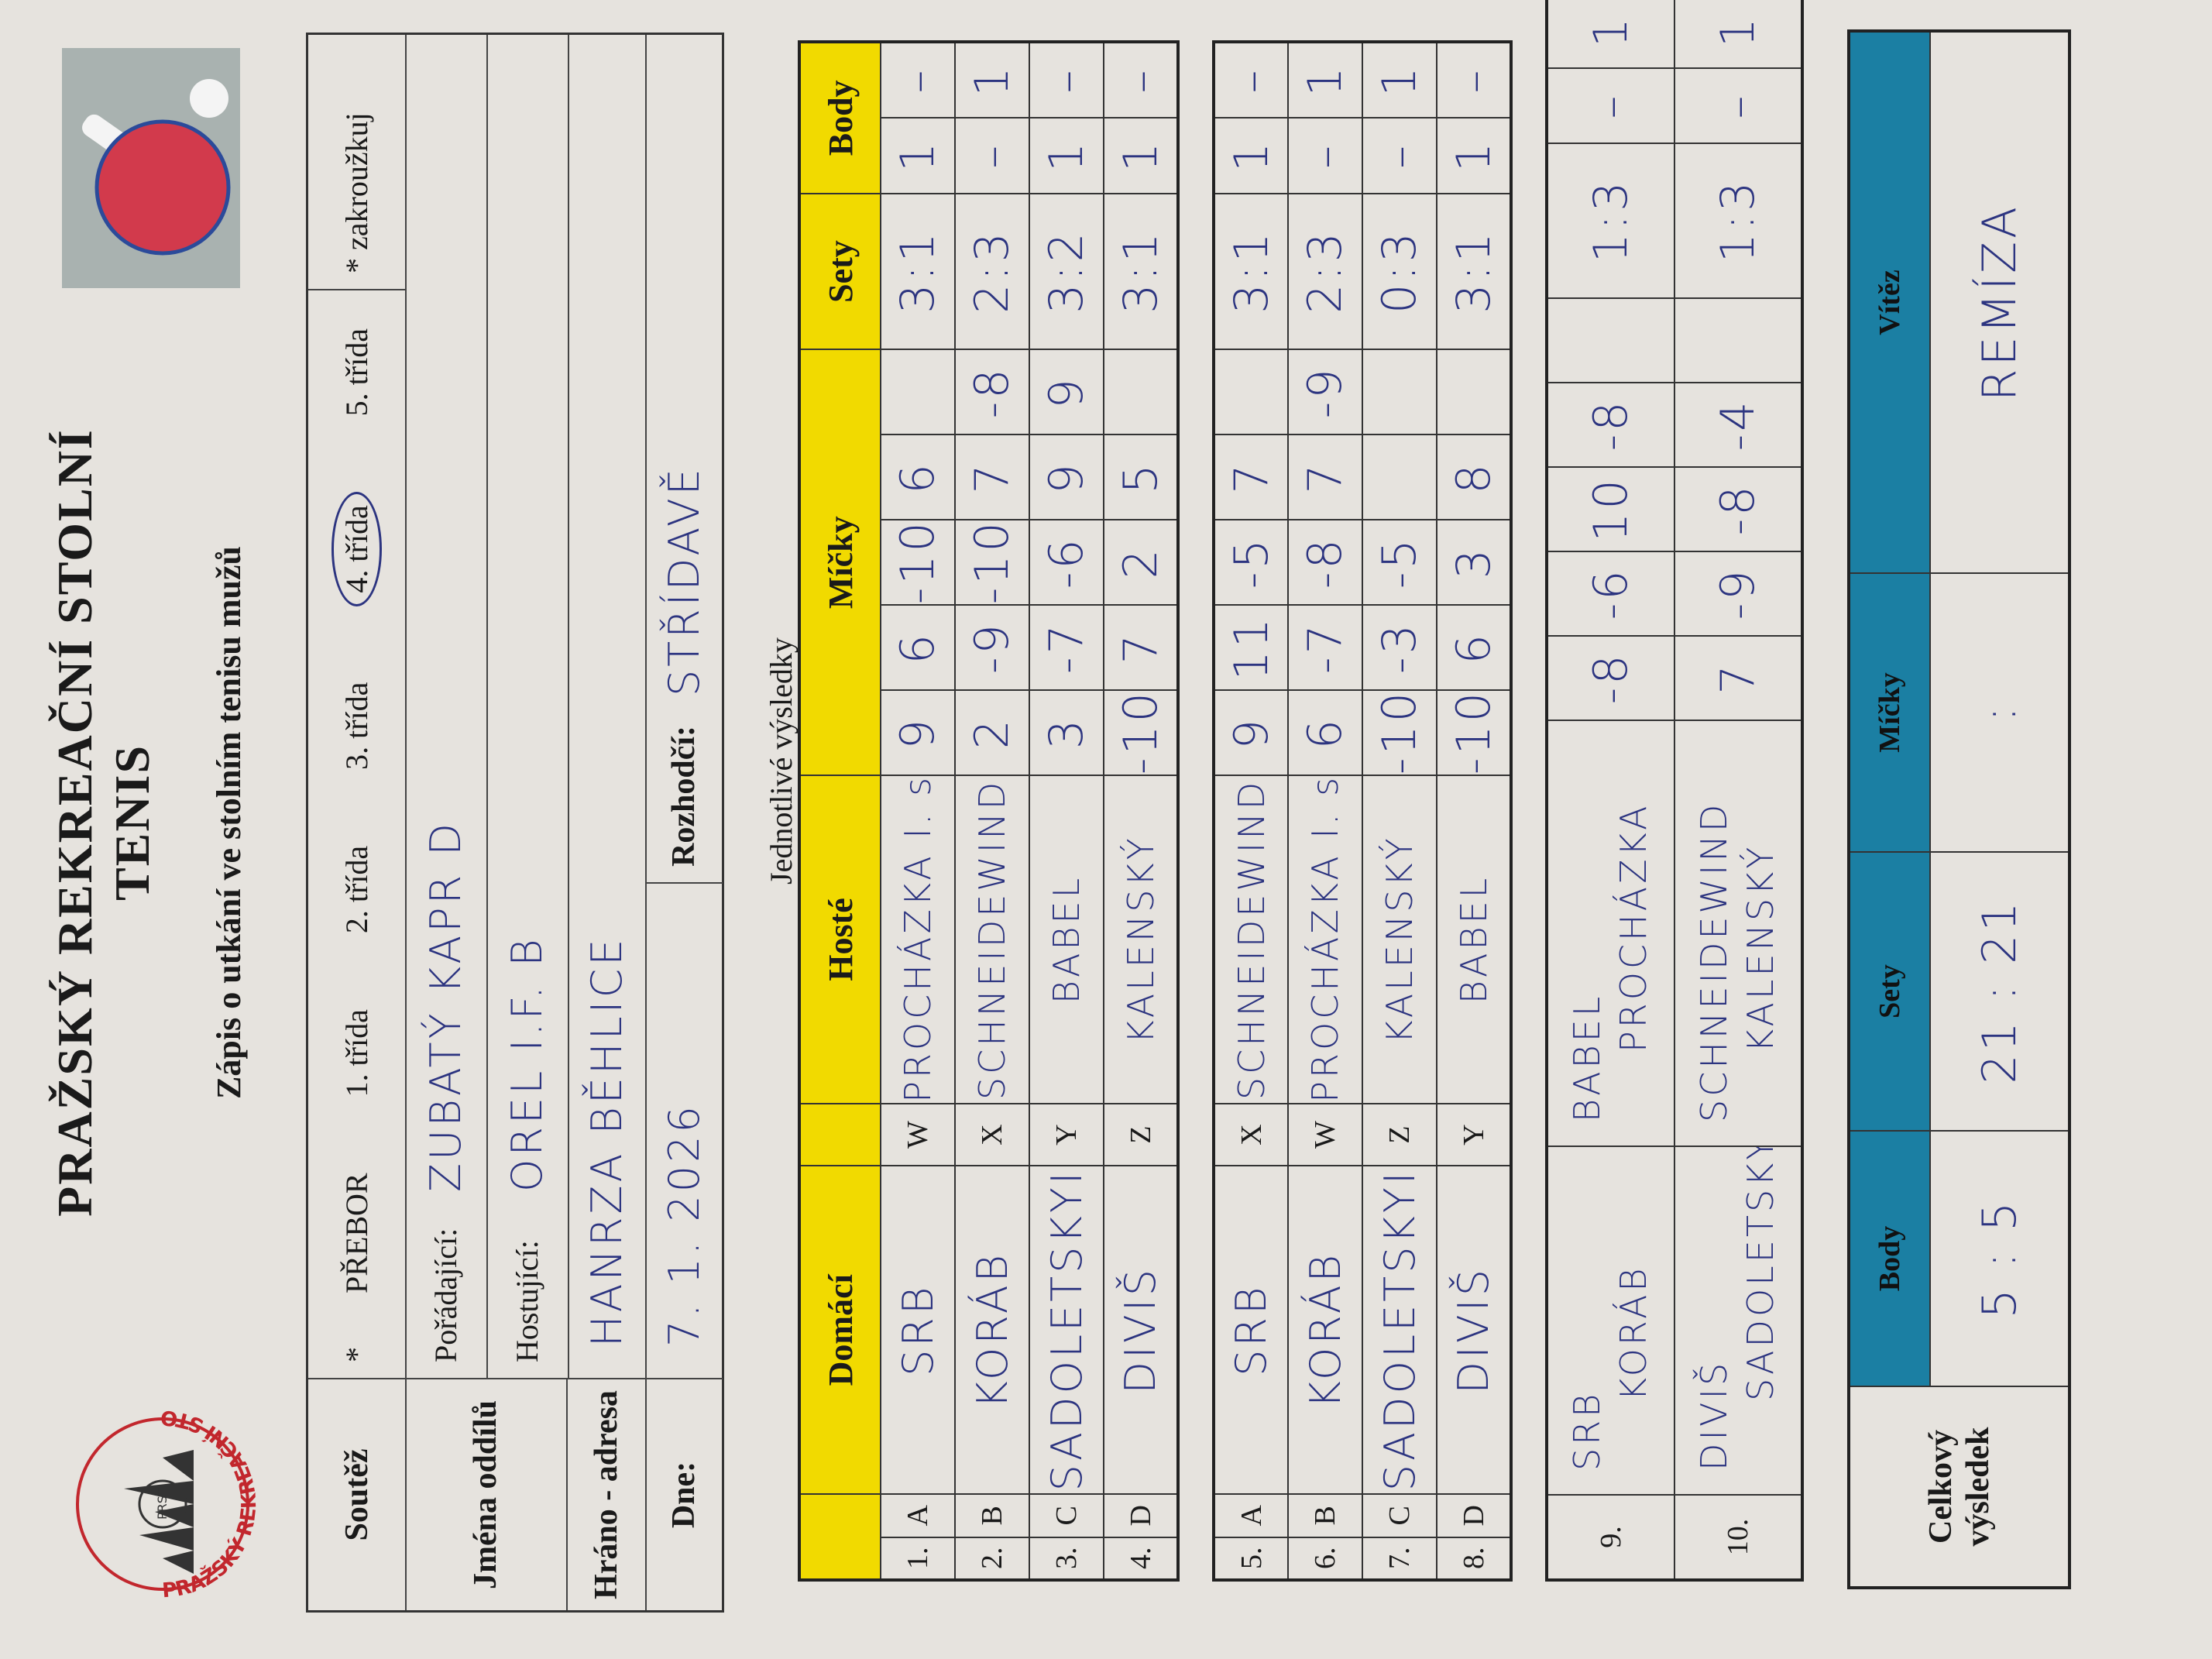  Describe the element at coordinates (684, 580) in the screenshot. I see `referee-field: STŘÍDAVĚ` at that location.